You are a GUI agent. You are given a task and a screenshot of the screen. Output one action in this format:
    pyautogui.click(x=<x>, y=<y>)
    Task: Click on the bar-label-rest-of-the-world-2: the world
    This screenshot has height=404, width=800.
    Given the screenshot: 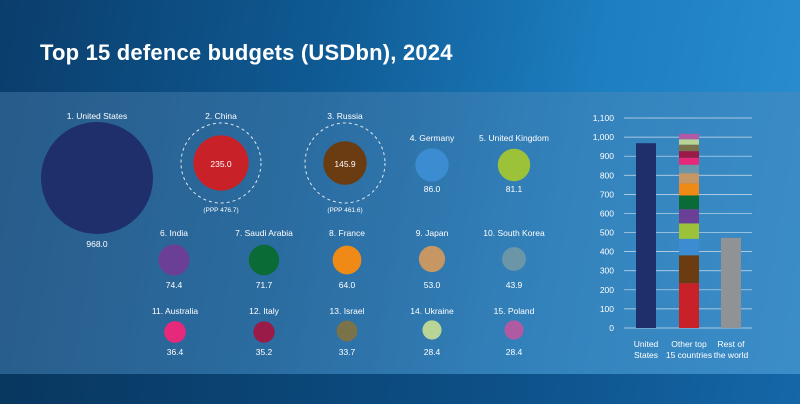 What is the action you would take?
    pyautogui.click(x=731, y=355)
    